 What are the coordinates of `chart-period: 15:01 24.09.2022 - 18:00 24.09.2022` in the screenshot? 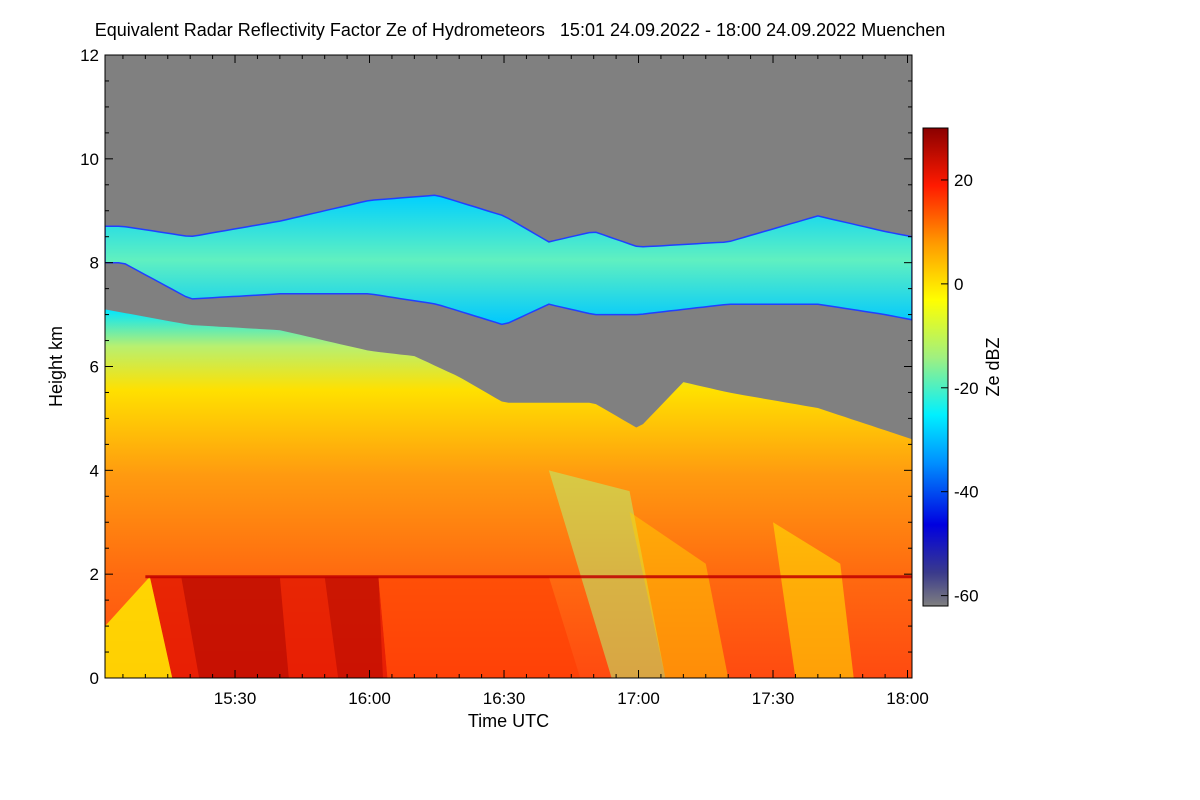 It's located at (708, 30).